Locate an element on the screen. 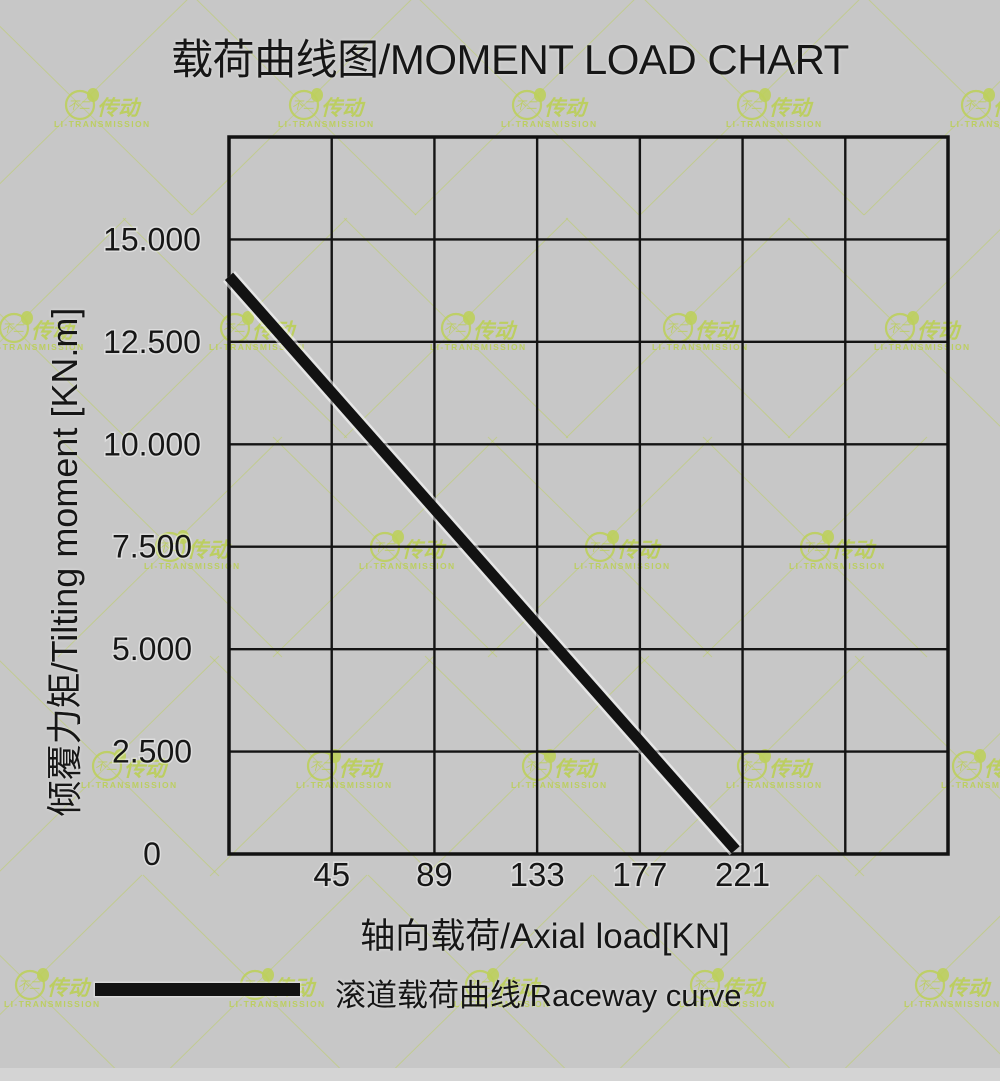 The width and height of the screenshot is (1000, 1081). legend-line-swatch is located at coordinates (197, 989).